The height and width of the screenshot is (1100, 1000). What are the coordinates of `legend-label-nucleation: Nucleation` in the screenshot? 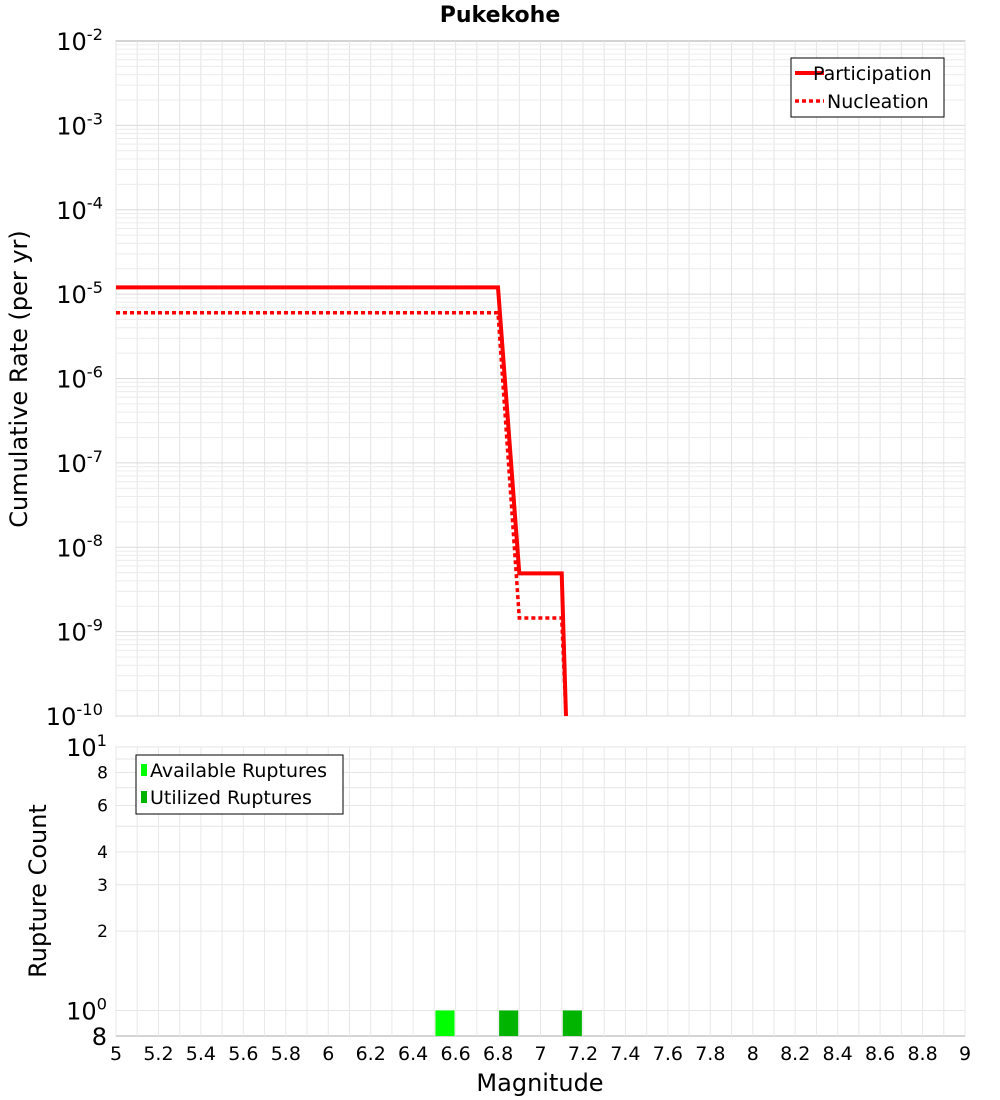 It's located at (878, 102).